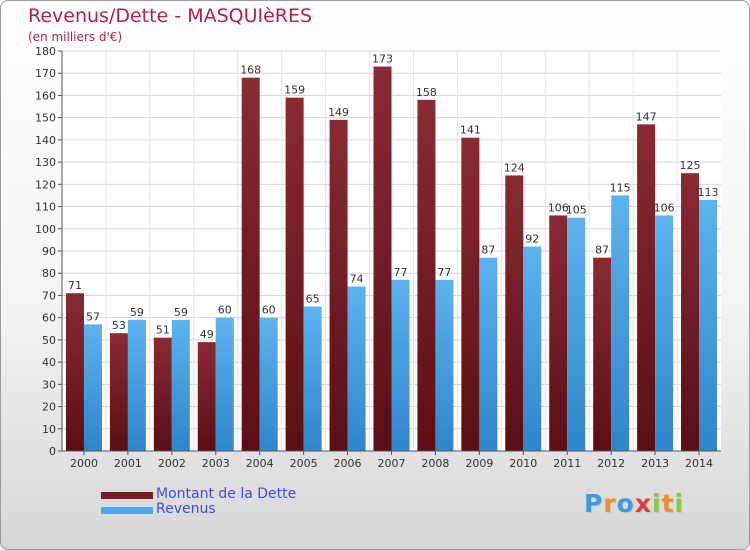 The height and width of the screenshot is (550, 750). What do you see at coordinates (435, 463) in the screenshot?
I see `x-tick-label: 2008` at bounding box center [435, 463].